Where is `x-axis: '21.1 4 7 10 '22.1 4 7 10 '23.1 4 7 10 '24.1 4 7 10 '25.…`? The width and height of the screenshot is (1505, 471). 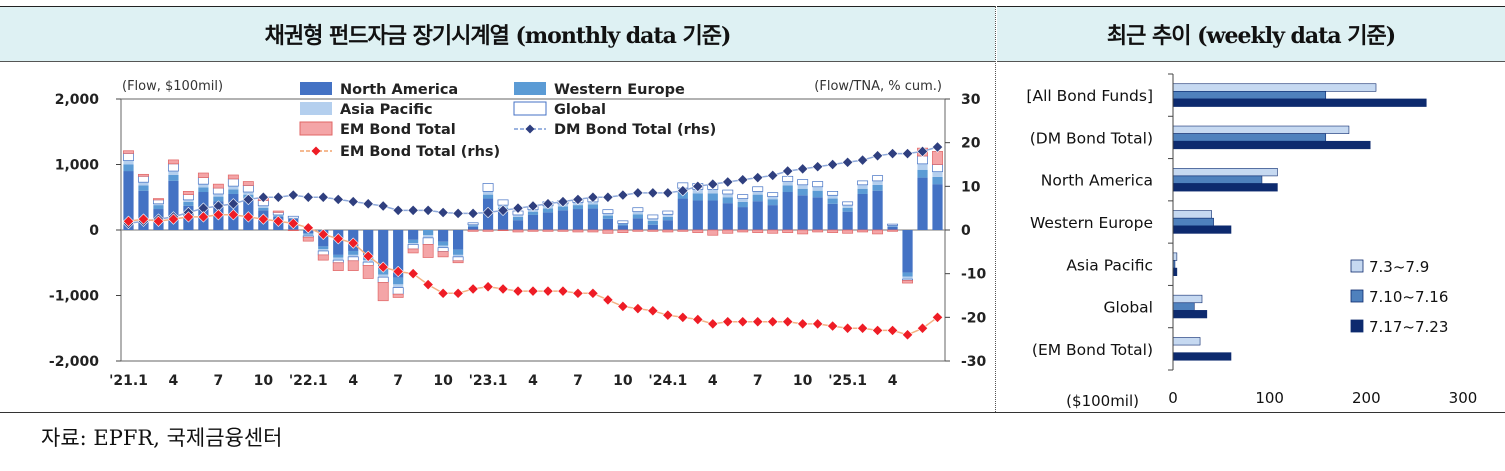
x-axis: '21.1 4 7 10 '22.1 4 7 10 '23.1 4 7 10 '24.1 4 7 10 '25.… is located at coordinates (503, 381).